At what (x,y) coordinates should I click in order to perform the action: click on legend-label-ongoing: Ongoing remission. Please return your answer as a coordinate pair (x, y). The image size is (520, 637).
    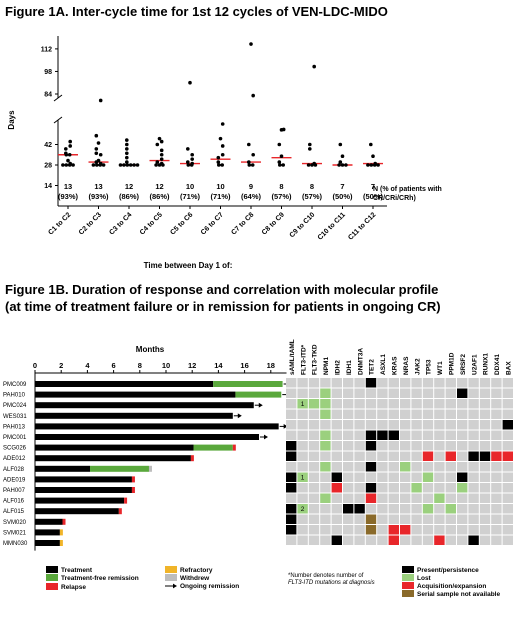
    Looking at the image, I should click on (209, 586).